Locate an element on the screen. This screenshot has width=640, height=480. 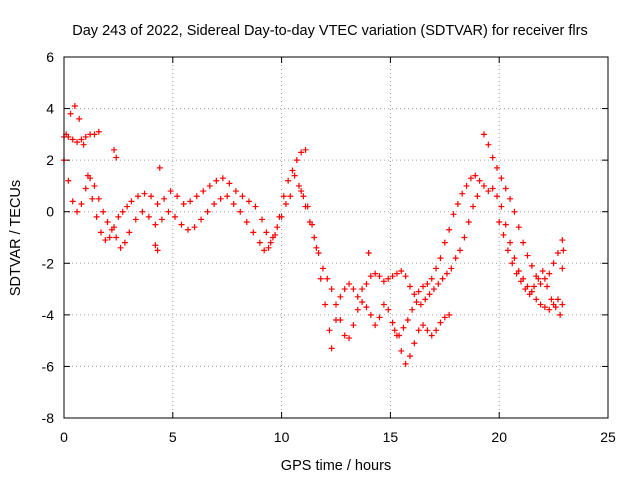
x-tick-label: 10 is located at coordinates (282, 437).